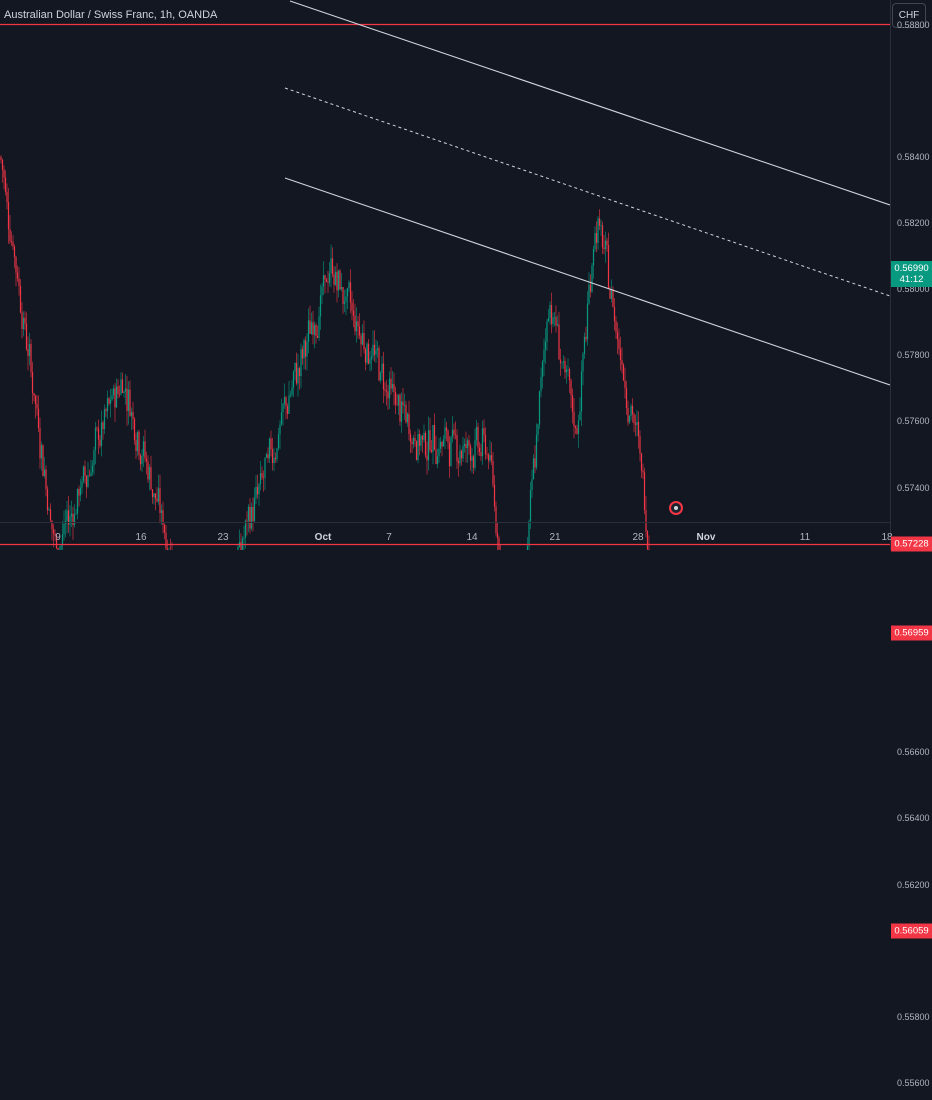  I want to click on economic-event-icon, so click(676, 508).